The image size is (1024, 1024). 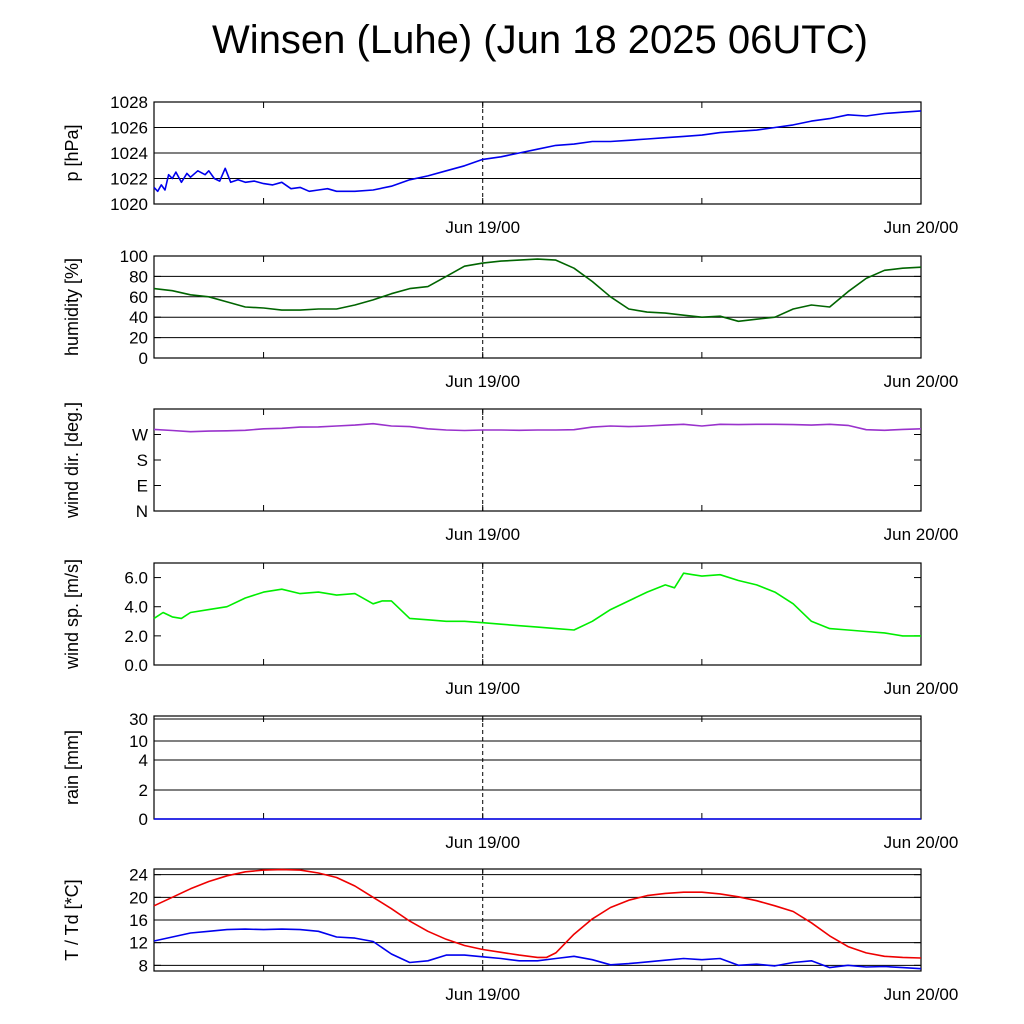 What do you see at coordinates (134, 256) in the screenshot?
I see `y-tick-label: 100` at bounding box center [134, 256].